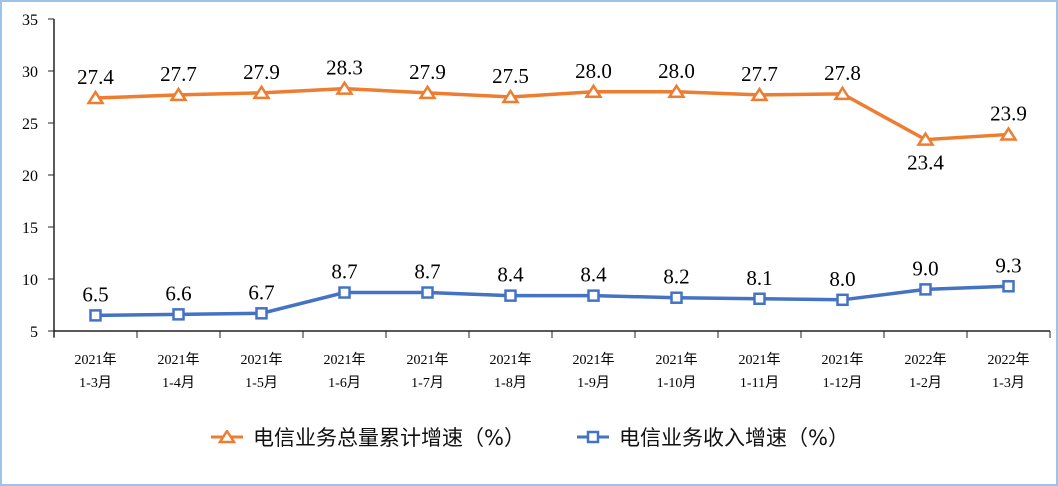 This screenshot has width=1058, height=486. I want to click on x-tick-label-period: 1-10月, so click(677, 383).